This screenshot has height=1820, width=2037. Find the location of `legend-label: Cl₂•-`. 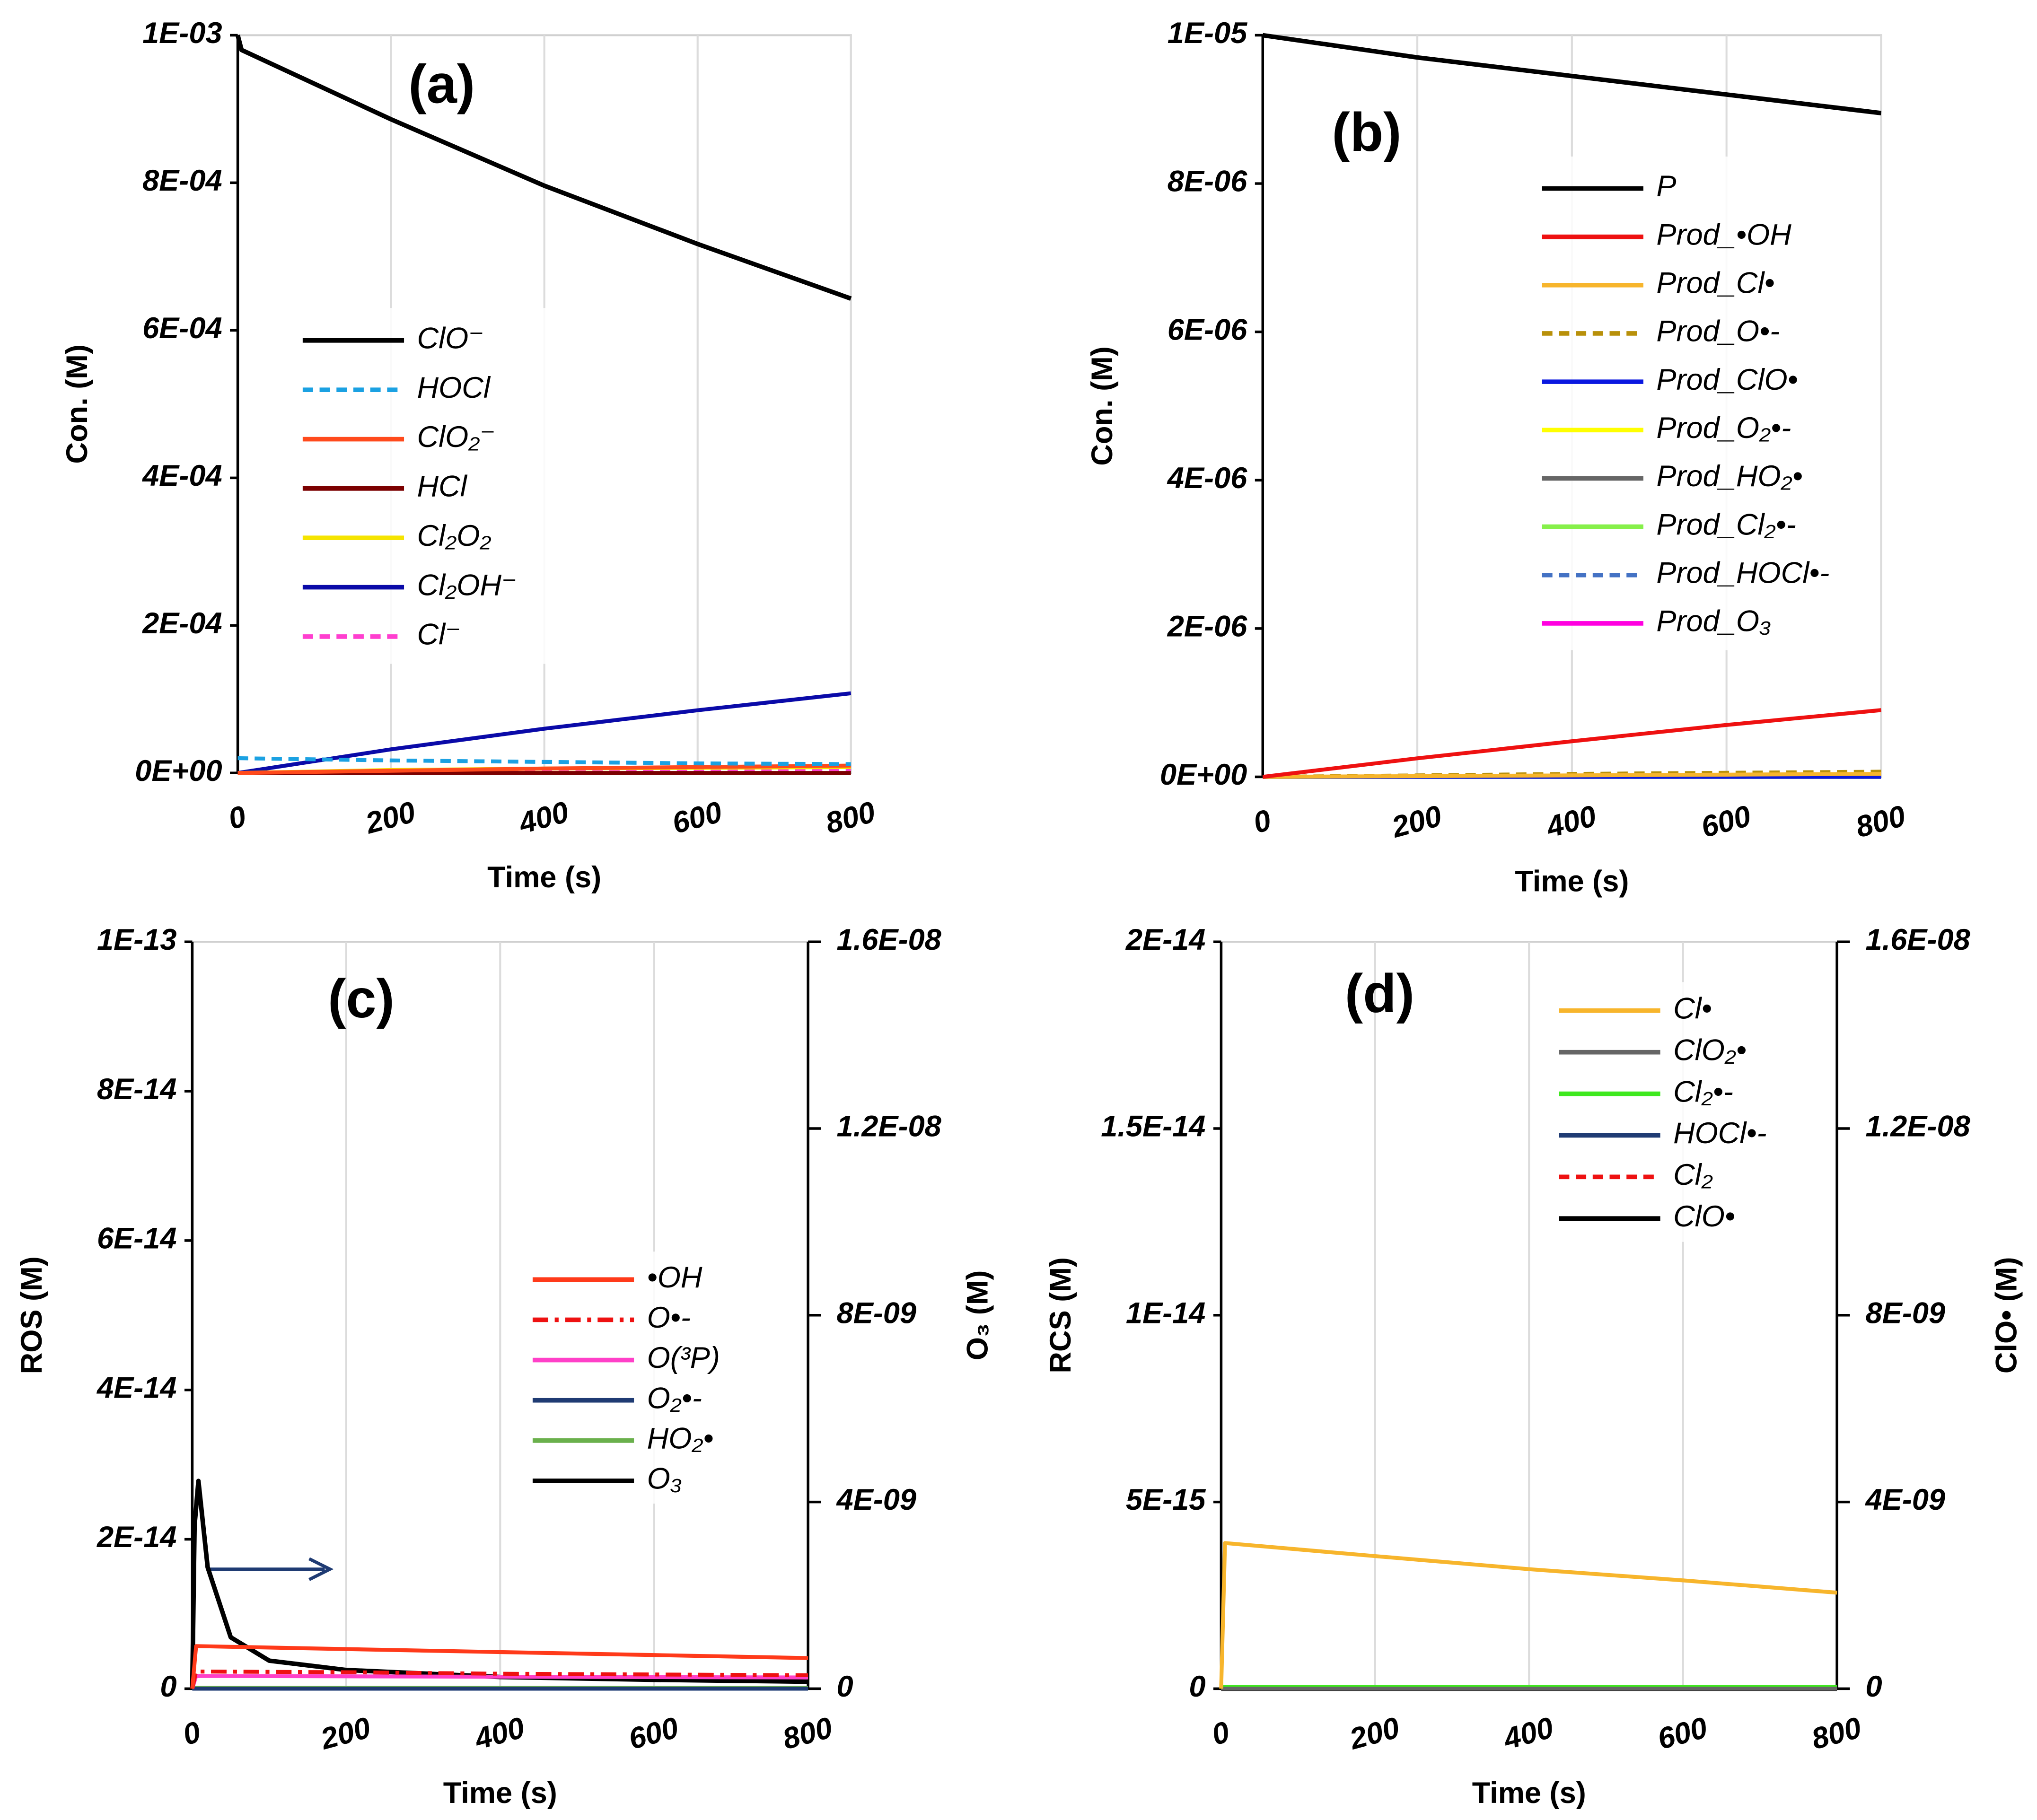

legend-label: Cl₂•- is located at coordinates (1703, 1091).